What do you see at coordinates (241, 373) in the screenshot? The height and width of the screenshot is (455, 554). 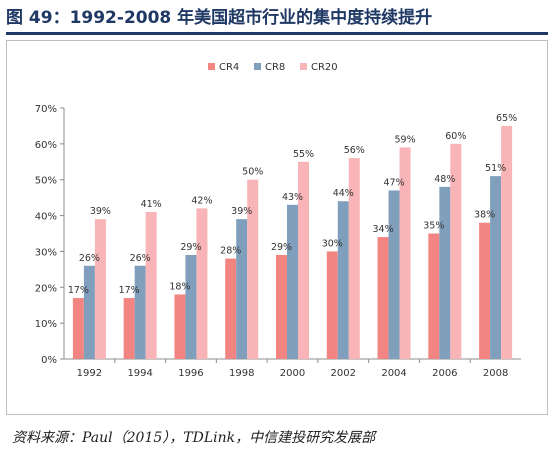 I see `x-tick-label: 1998` at bounding box center [241, 373].